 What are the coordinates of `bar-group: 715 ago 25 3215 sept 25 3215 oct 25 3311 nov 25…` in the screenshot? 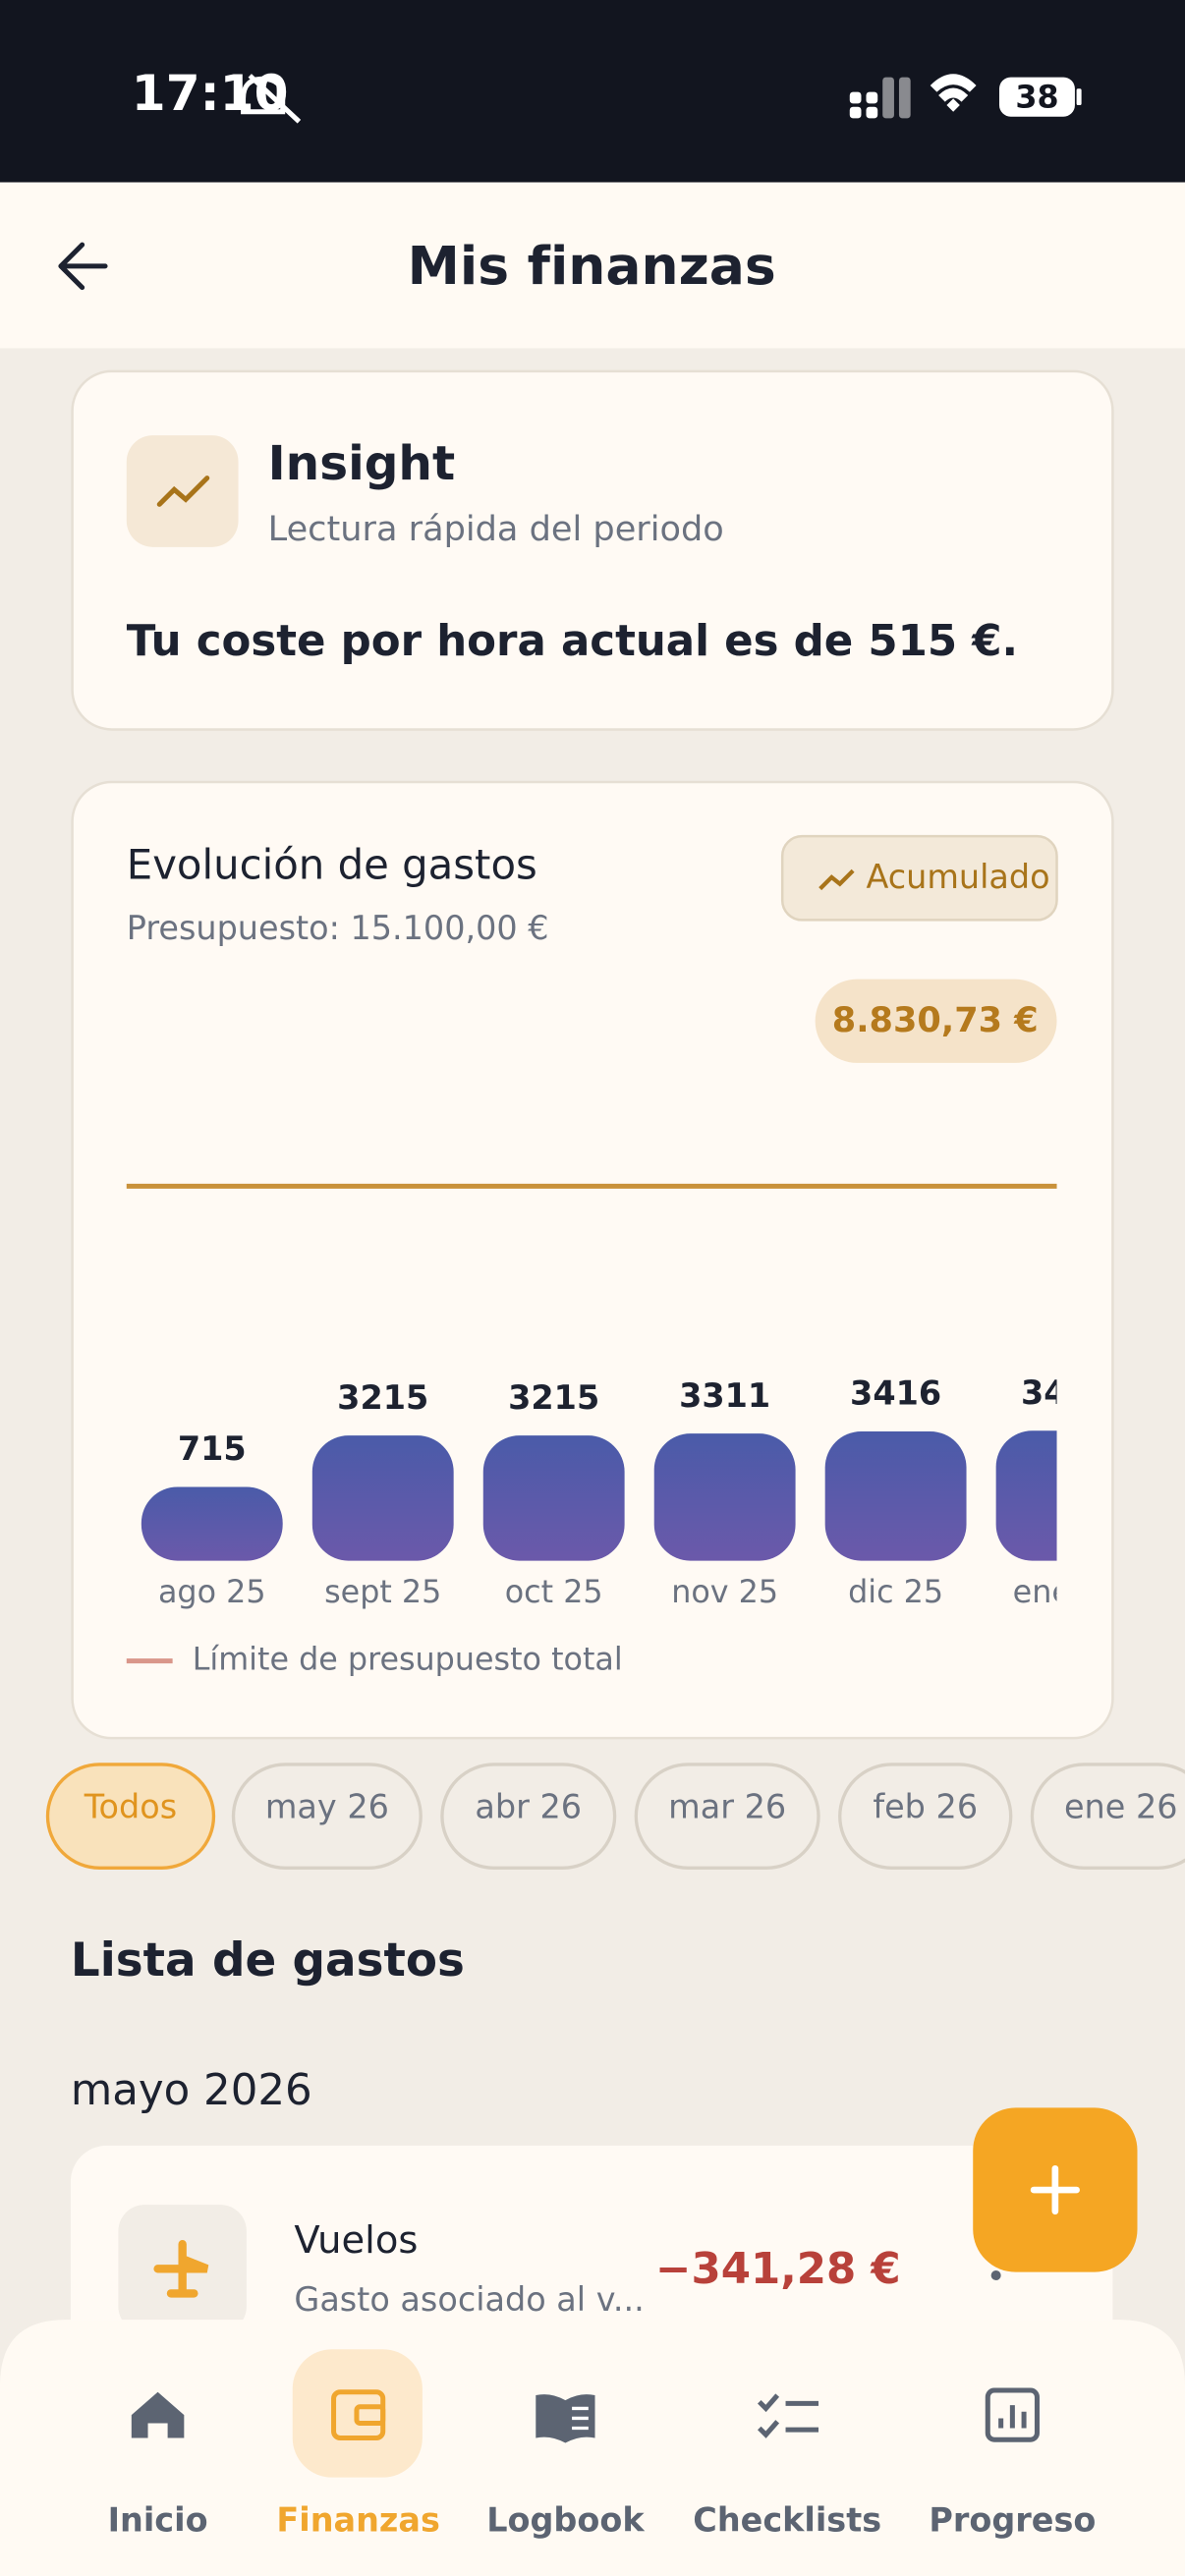 It's located at (631, 1491).